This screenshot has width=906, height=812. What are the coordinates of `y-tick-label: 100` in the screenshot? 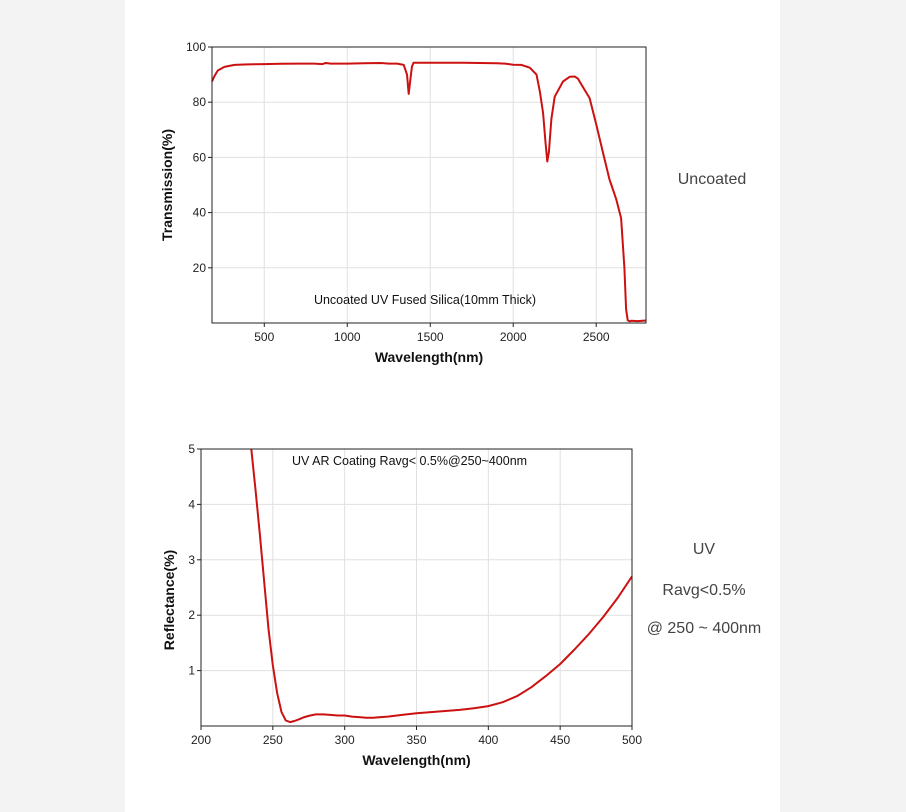 It's located at (196, 47).